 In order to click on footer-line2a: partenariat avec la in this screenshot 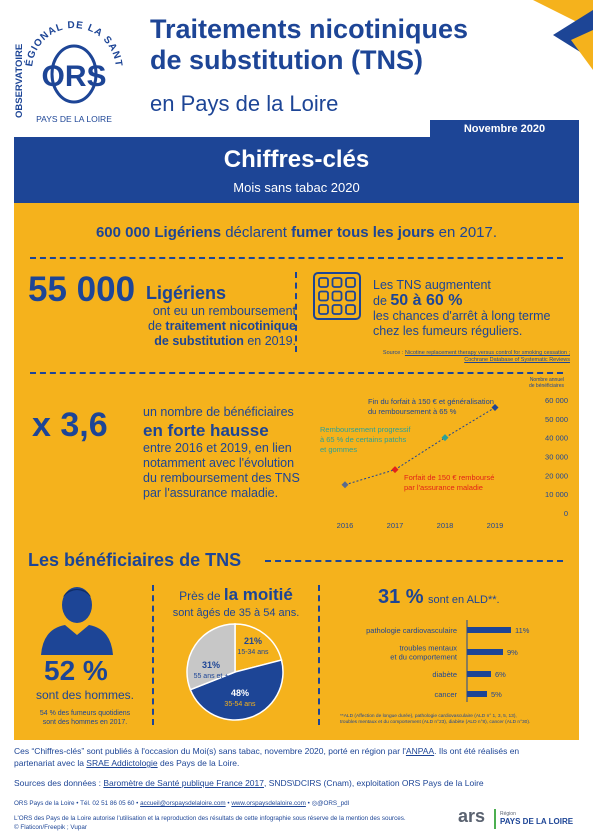, I will do `click(50, 763)`.